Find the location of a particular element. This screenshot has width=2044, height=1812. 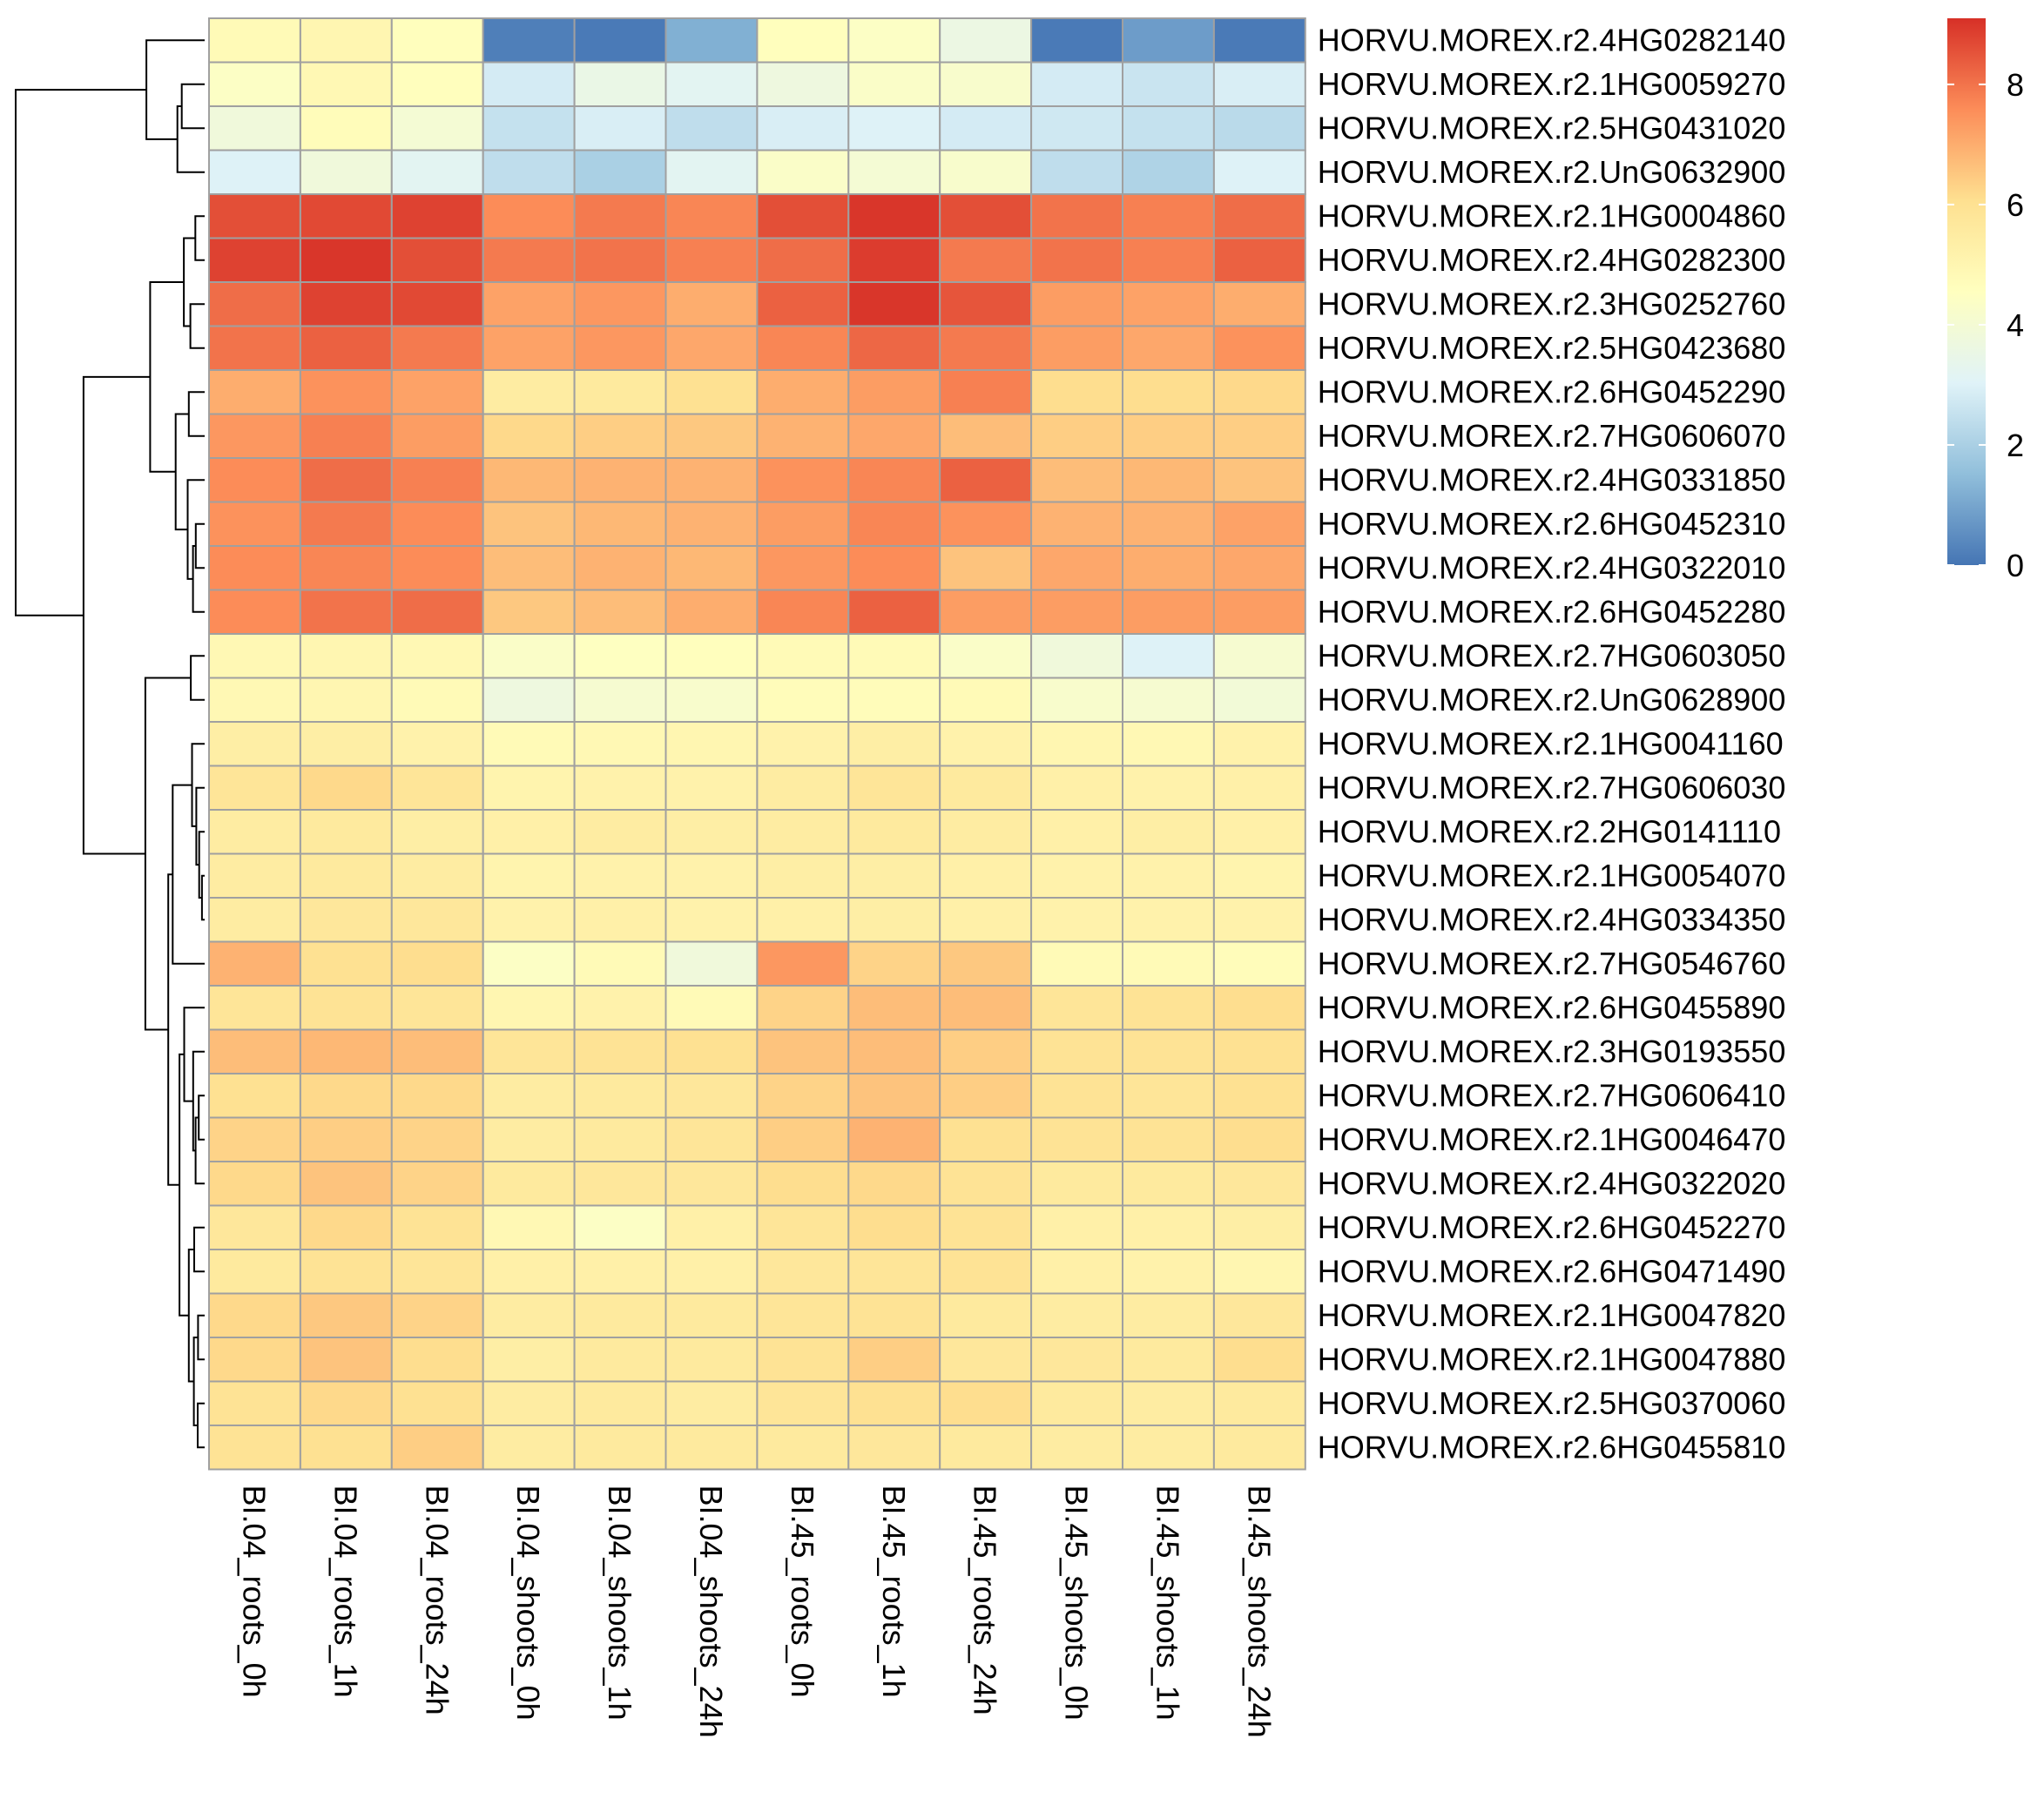

legend-color-bar is located at coordinates (1966, 291).